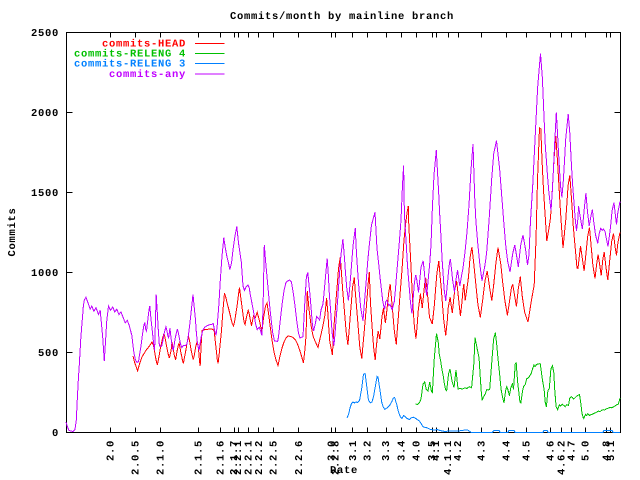  What do you see at coordinates (48, 354) in the screenshot?
I see `svg-text: 500` at bounding box center [48, 354].